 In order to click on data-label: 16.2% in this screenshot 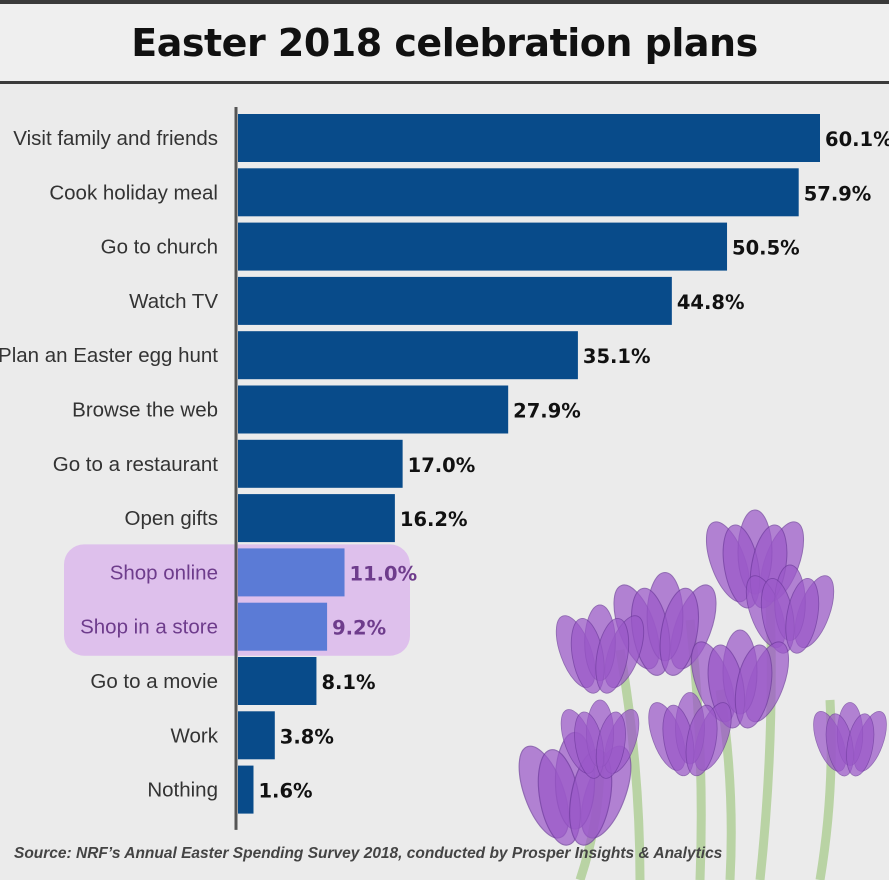, I will do `click(434, 519)`.